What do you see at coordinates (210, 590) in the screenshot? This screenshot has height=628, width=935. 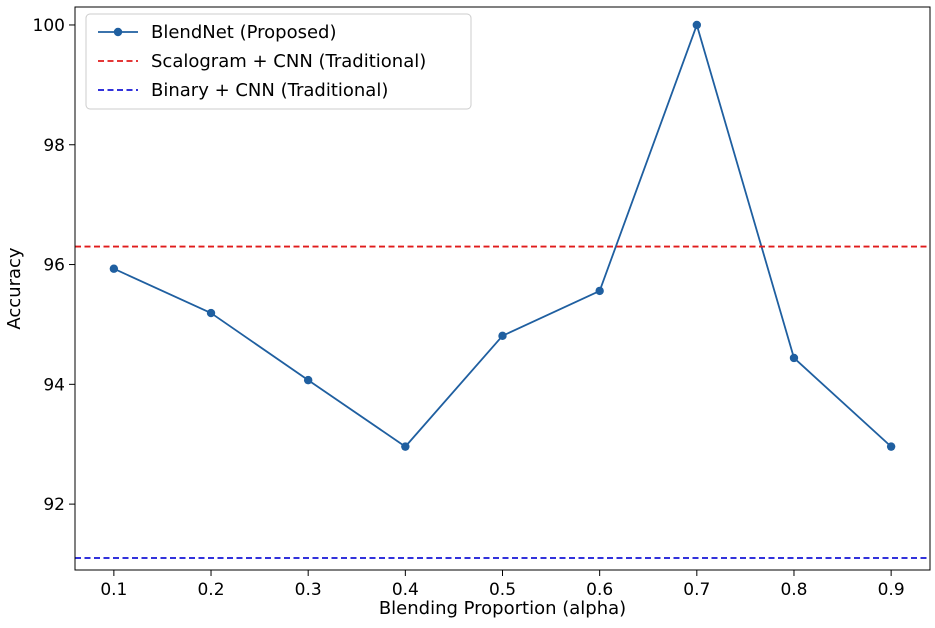 I see `x-tick-label: 0.2` at bounding box center [210, 590].